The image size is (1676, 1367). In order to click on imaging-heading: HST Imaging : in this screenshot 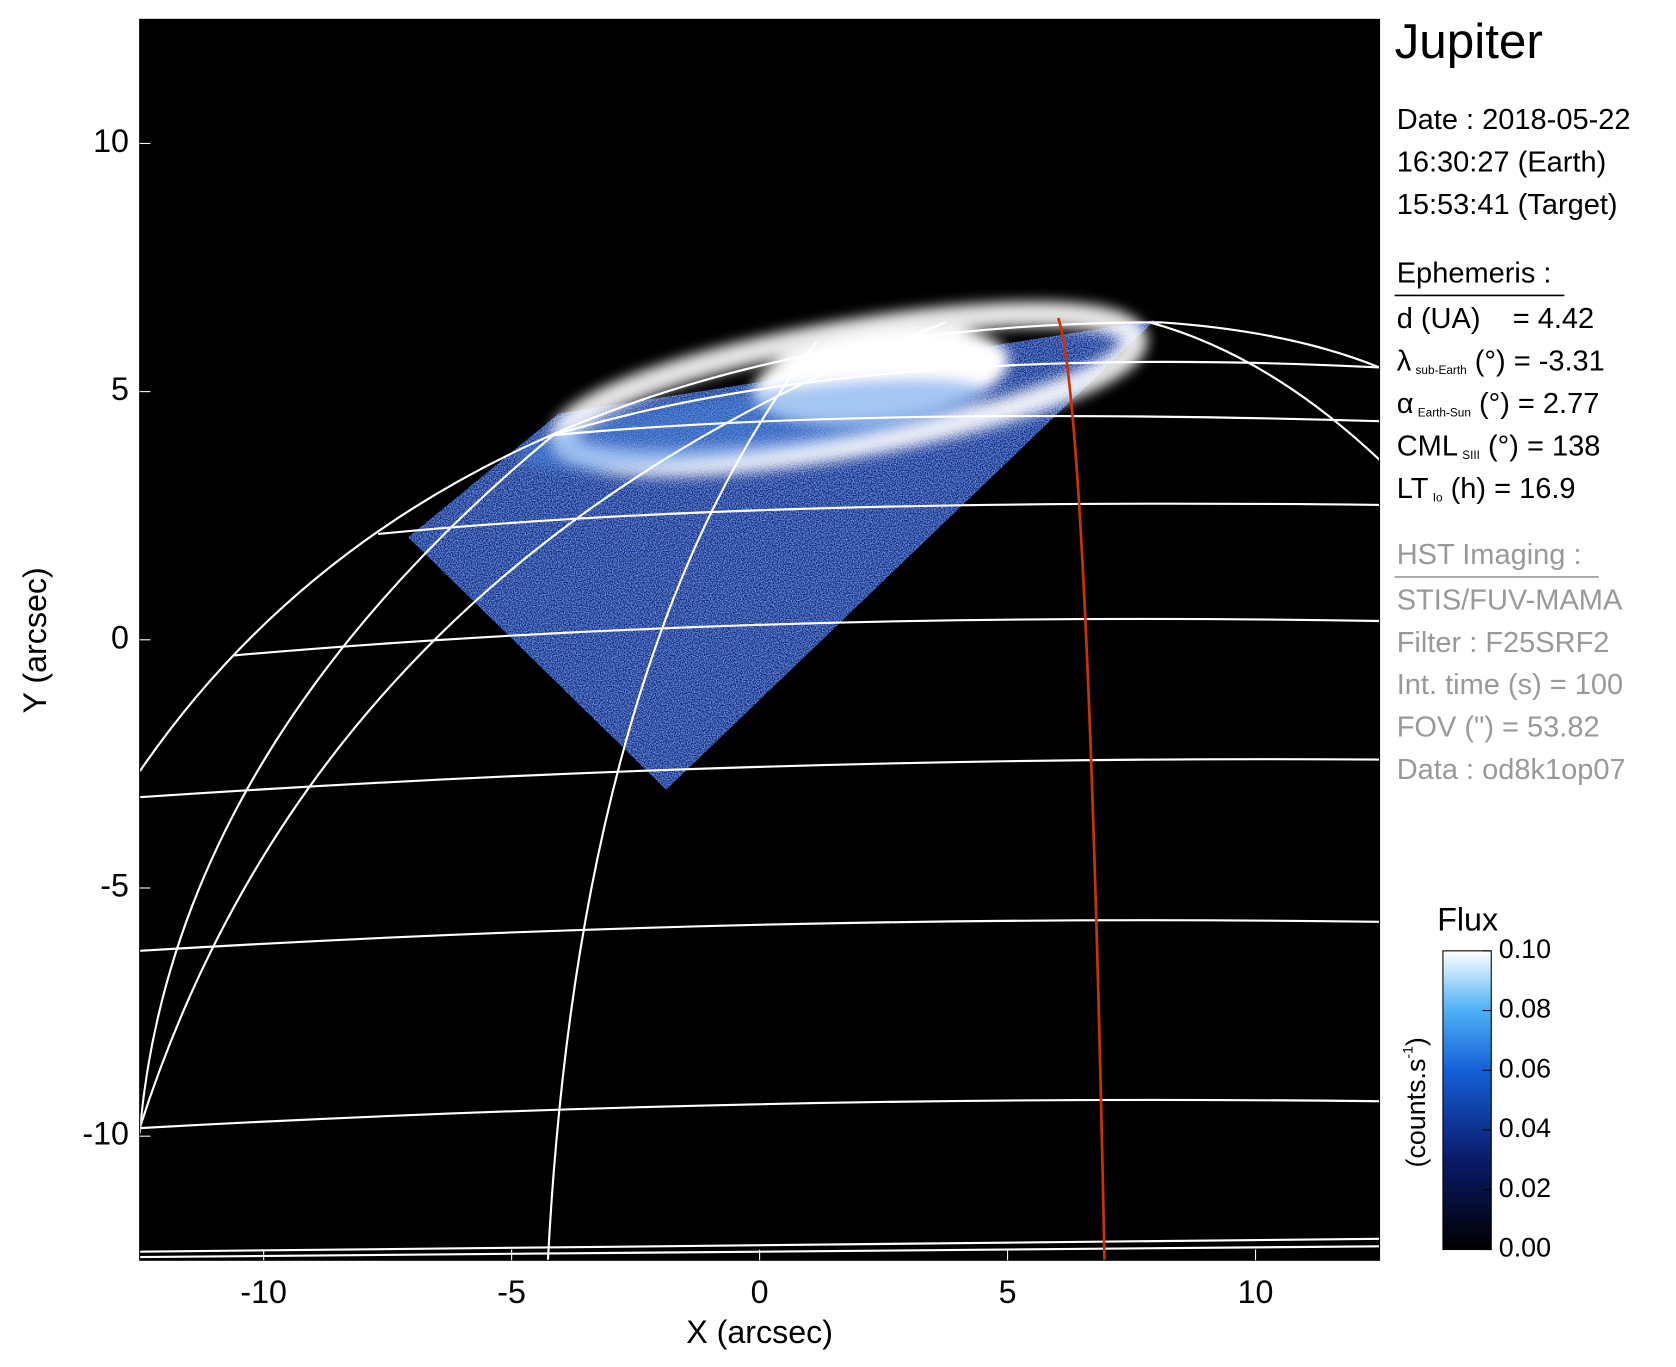, I will do `click(1489, 555)`.